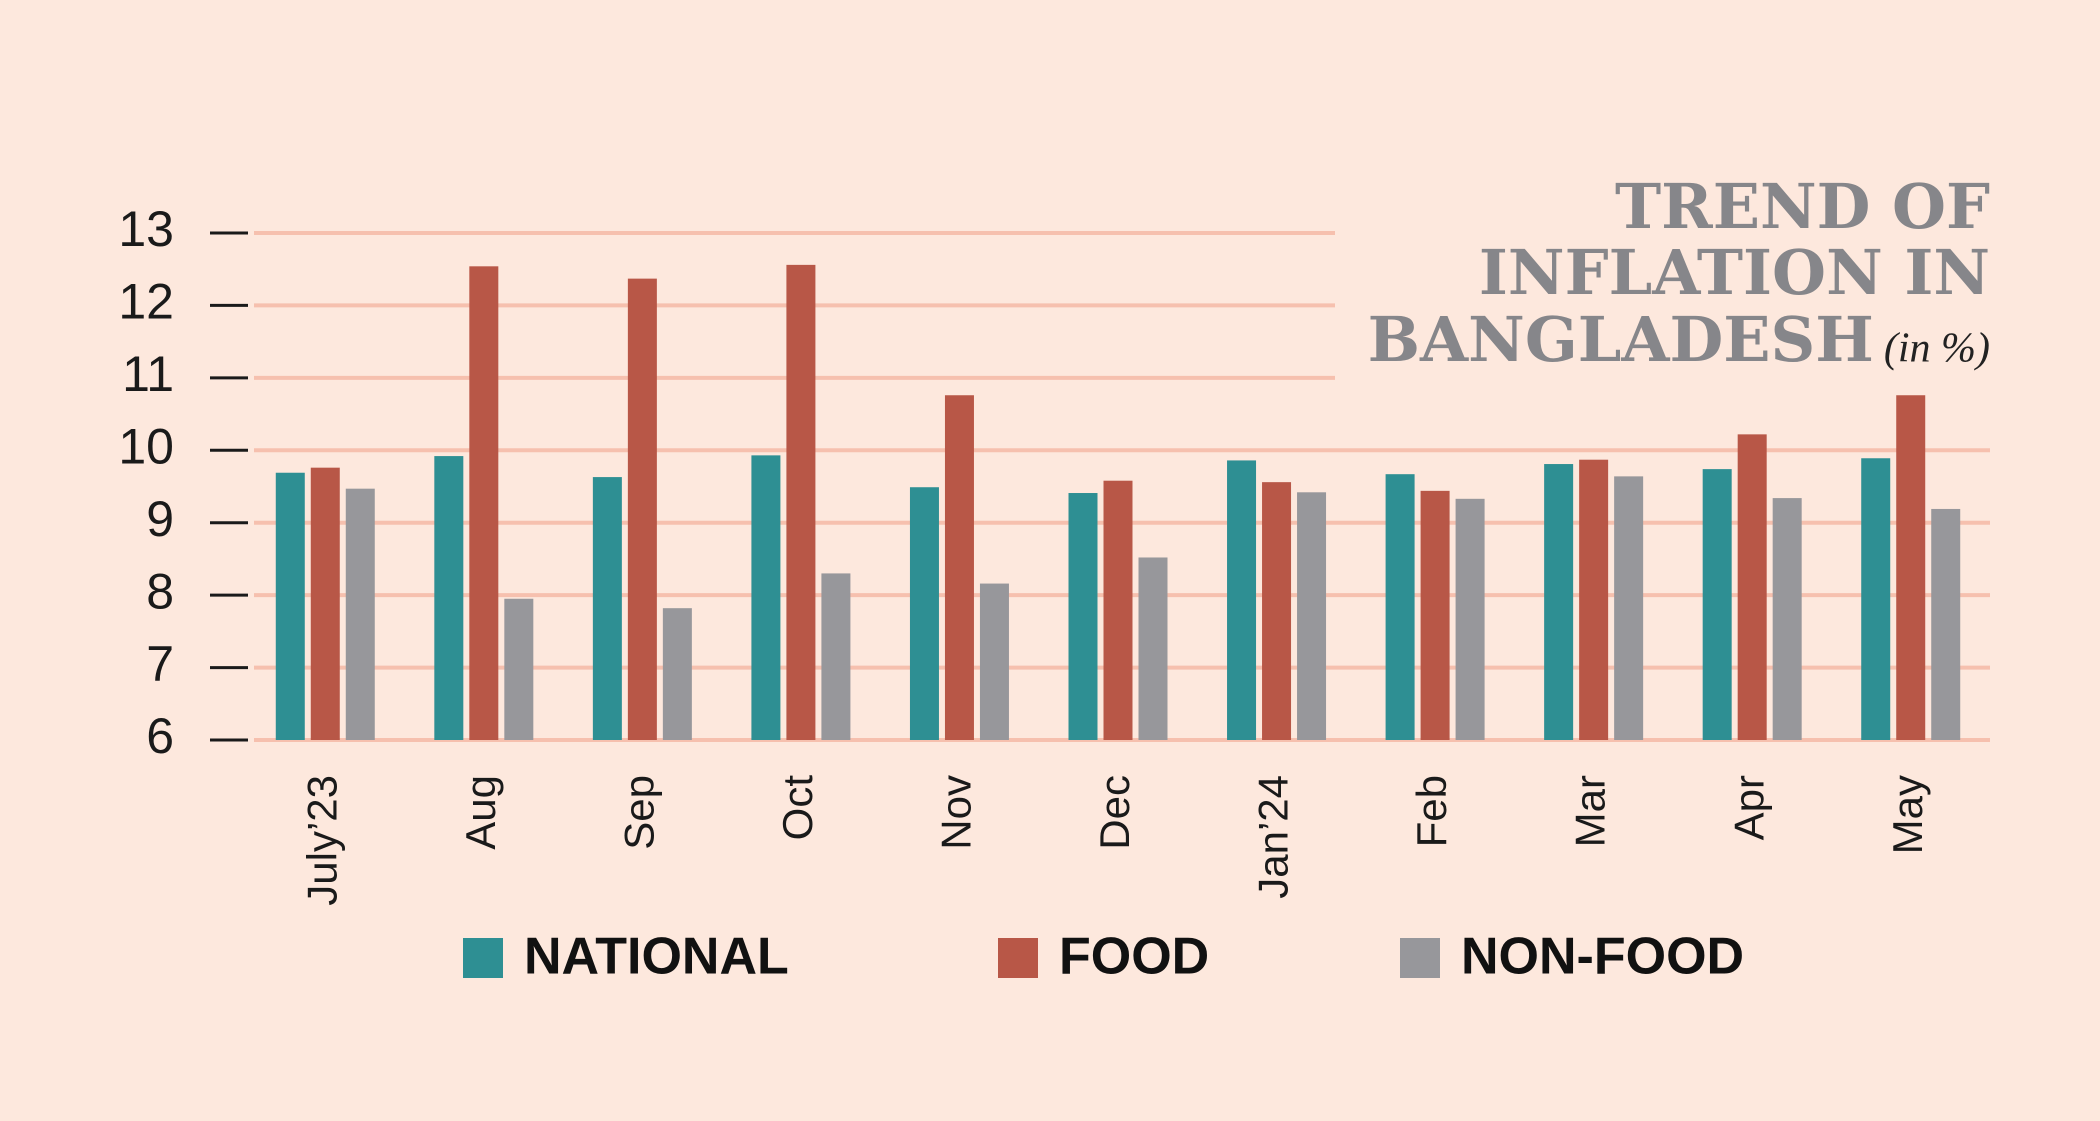 The height and width of the screenshot is (1121, 2100). Describe the element at coordinates (1937, 349) in the screenshot. I see `unit-label: (in %)` at that location.